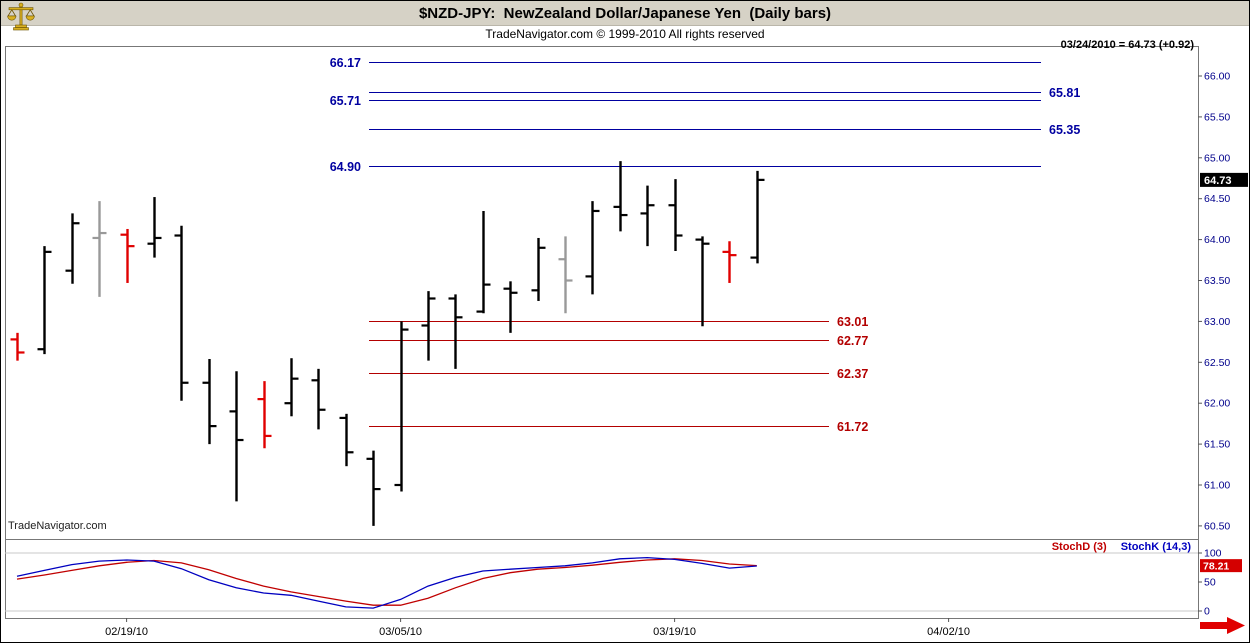 The image size is (1250, 643). What do you see at coordinates (345, 167) in the screenshot?
I see `resistance-label: 64.90` at bounding box center [345, 167].